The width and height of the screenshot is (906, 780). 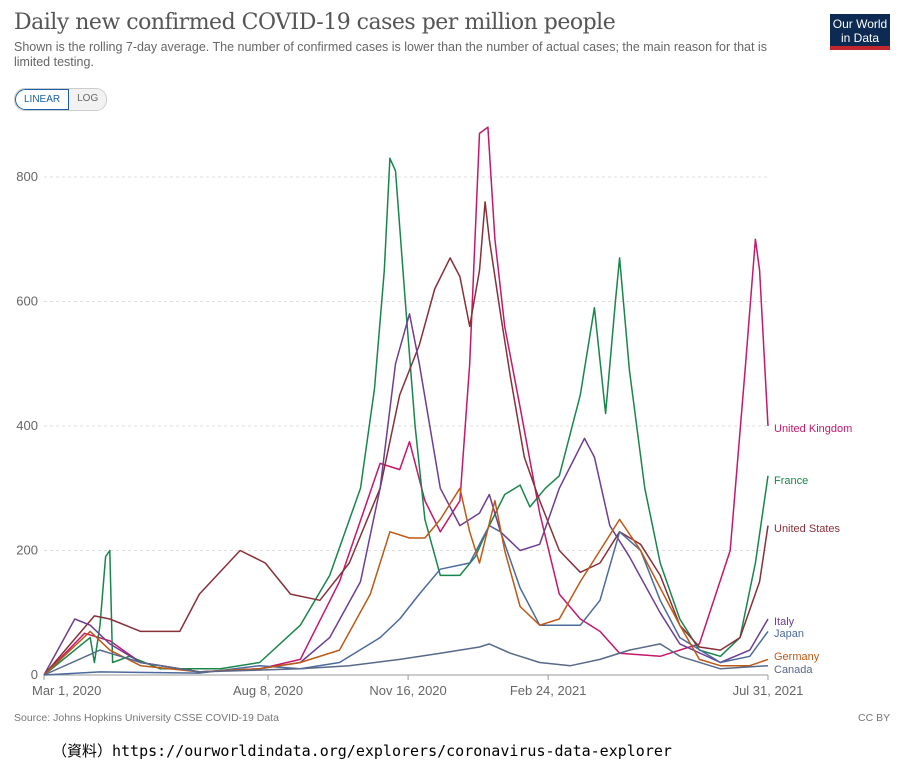 I want to click on y-tick-label: 800, so click(x=27, y=176).